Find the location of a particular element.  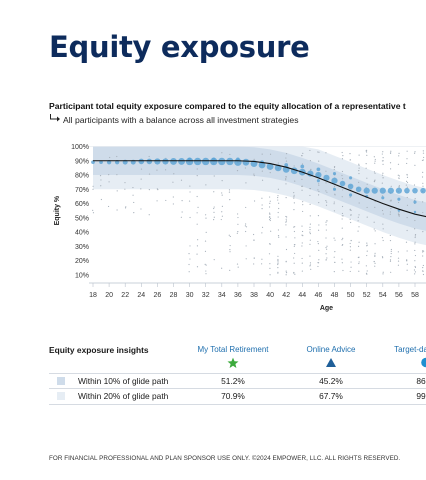

x-tick-label: 38 is located at coordinates (254, 295).